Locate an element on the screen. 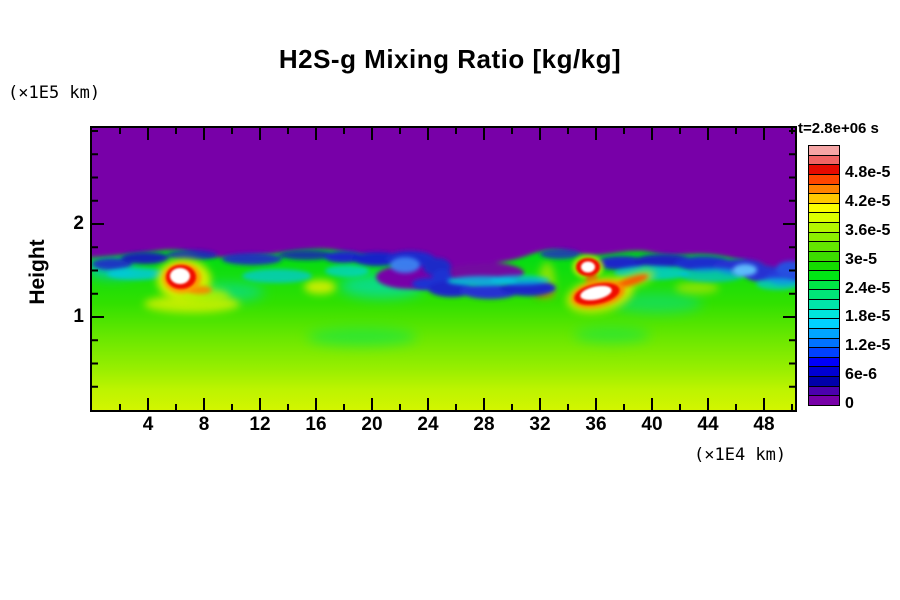  x-tick-label: 24 is located at coordinates (428, 424).